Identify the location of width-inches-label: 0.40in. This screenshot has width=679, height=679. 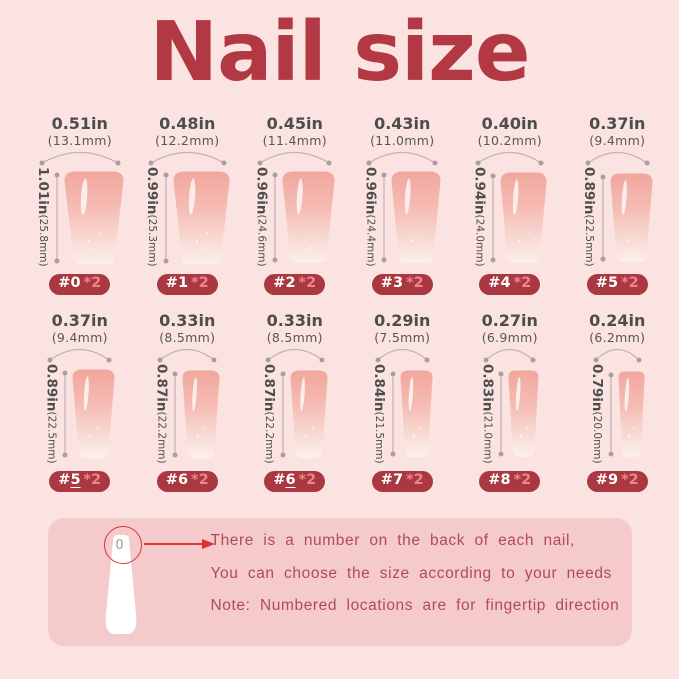
(509, 124).